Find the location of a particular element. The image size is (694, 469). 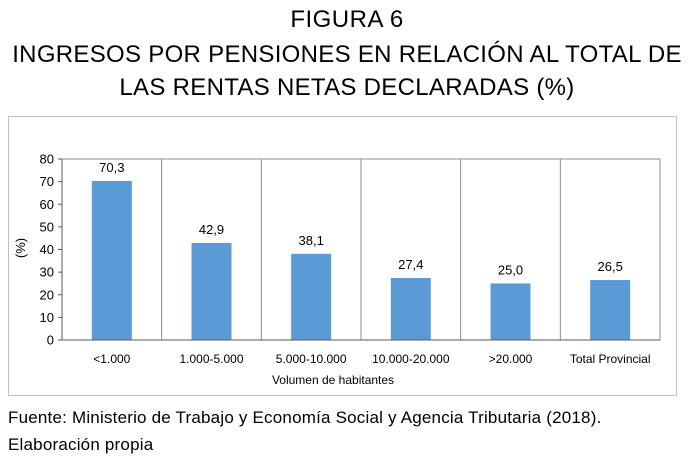

y-tick-label: 30 is located at coordinates (47, 272).